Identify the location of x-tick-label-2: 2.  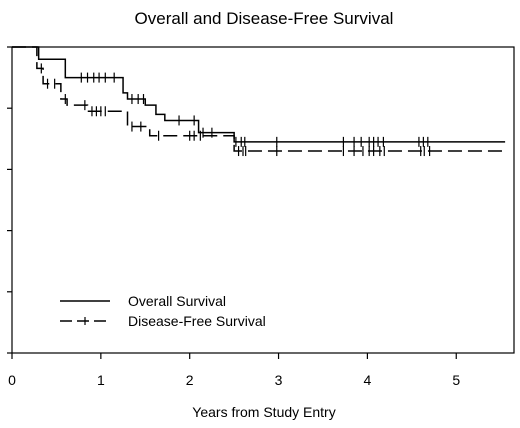
(190, 380).